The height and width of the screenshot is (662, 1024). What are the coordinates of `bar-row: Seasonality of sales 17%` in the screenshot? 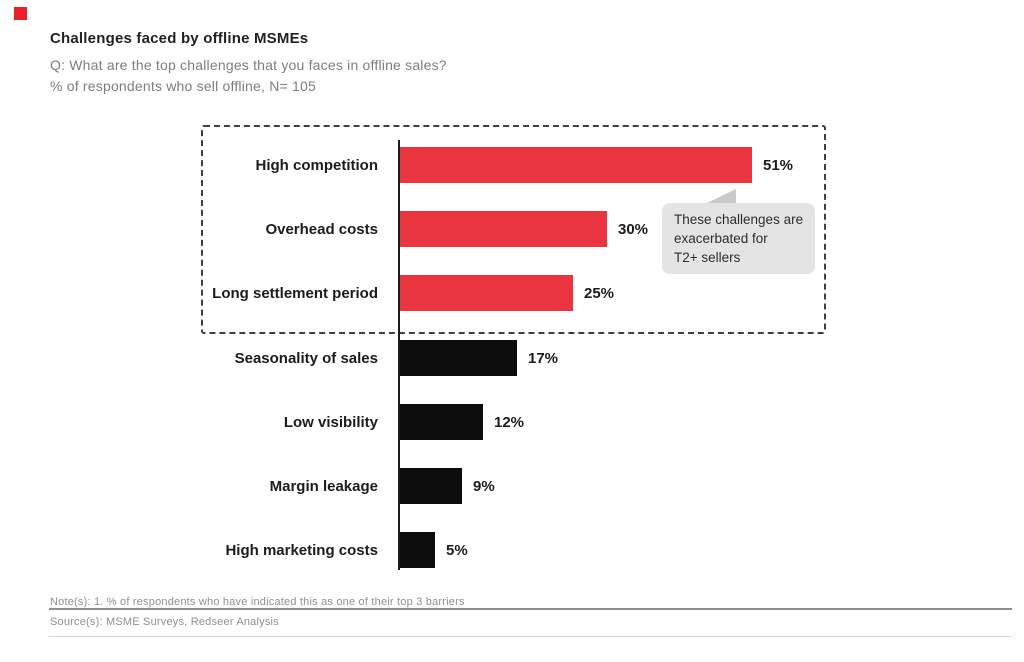 It's located at (430, 358).